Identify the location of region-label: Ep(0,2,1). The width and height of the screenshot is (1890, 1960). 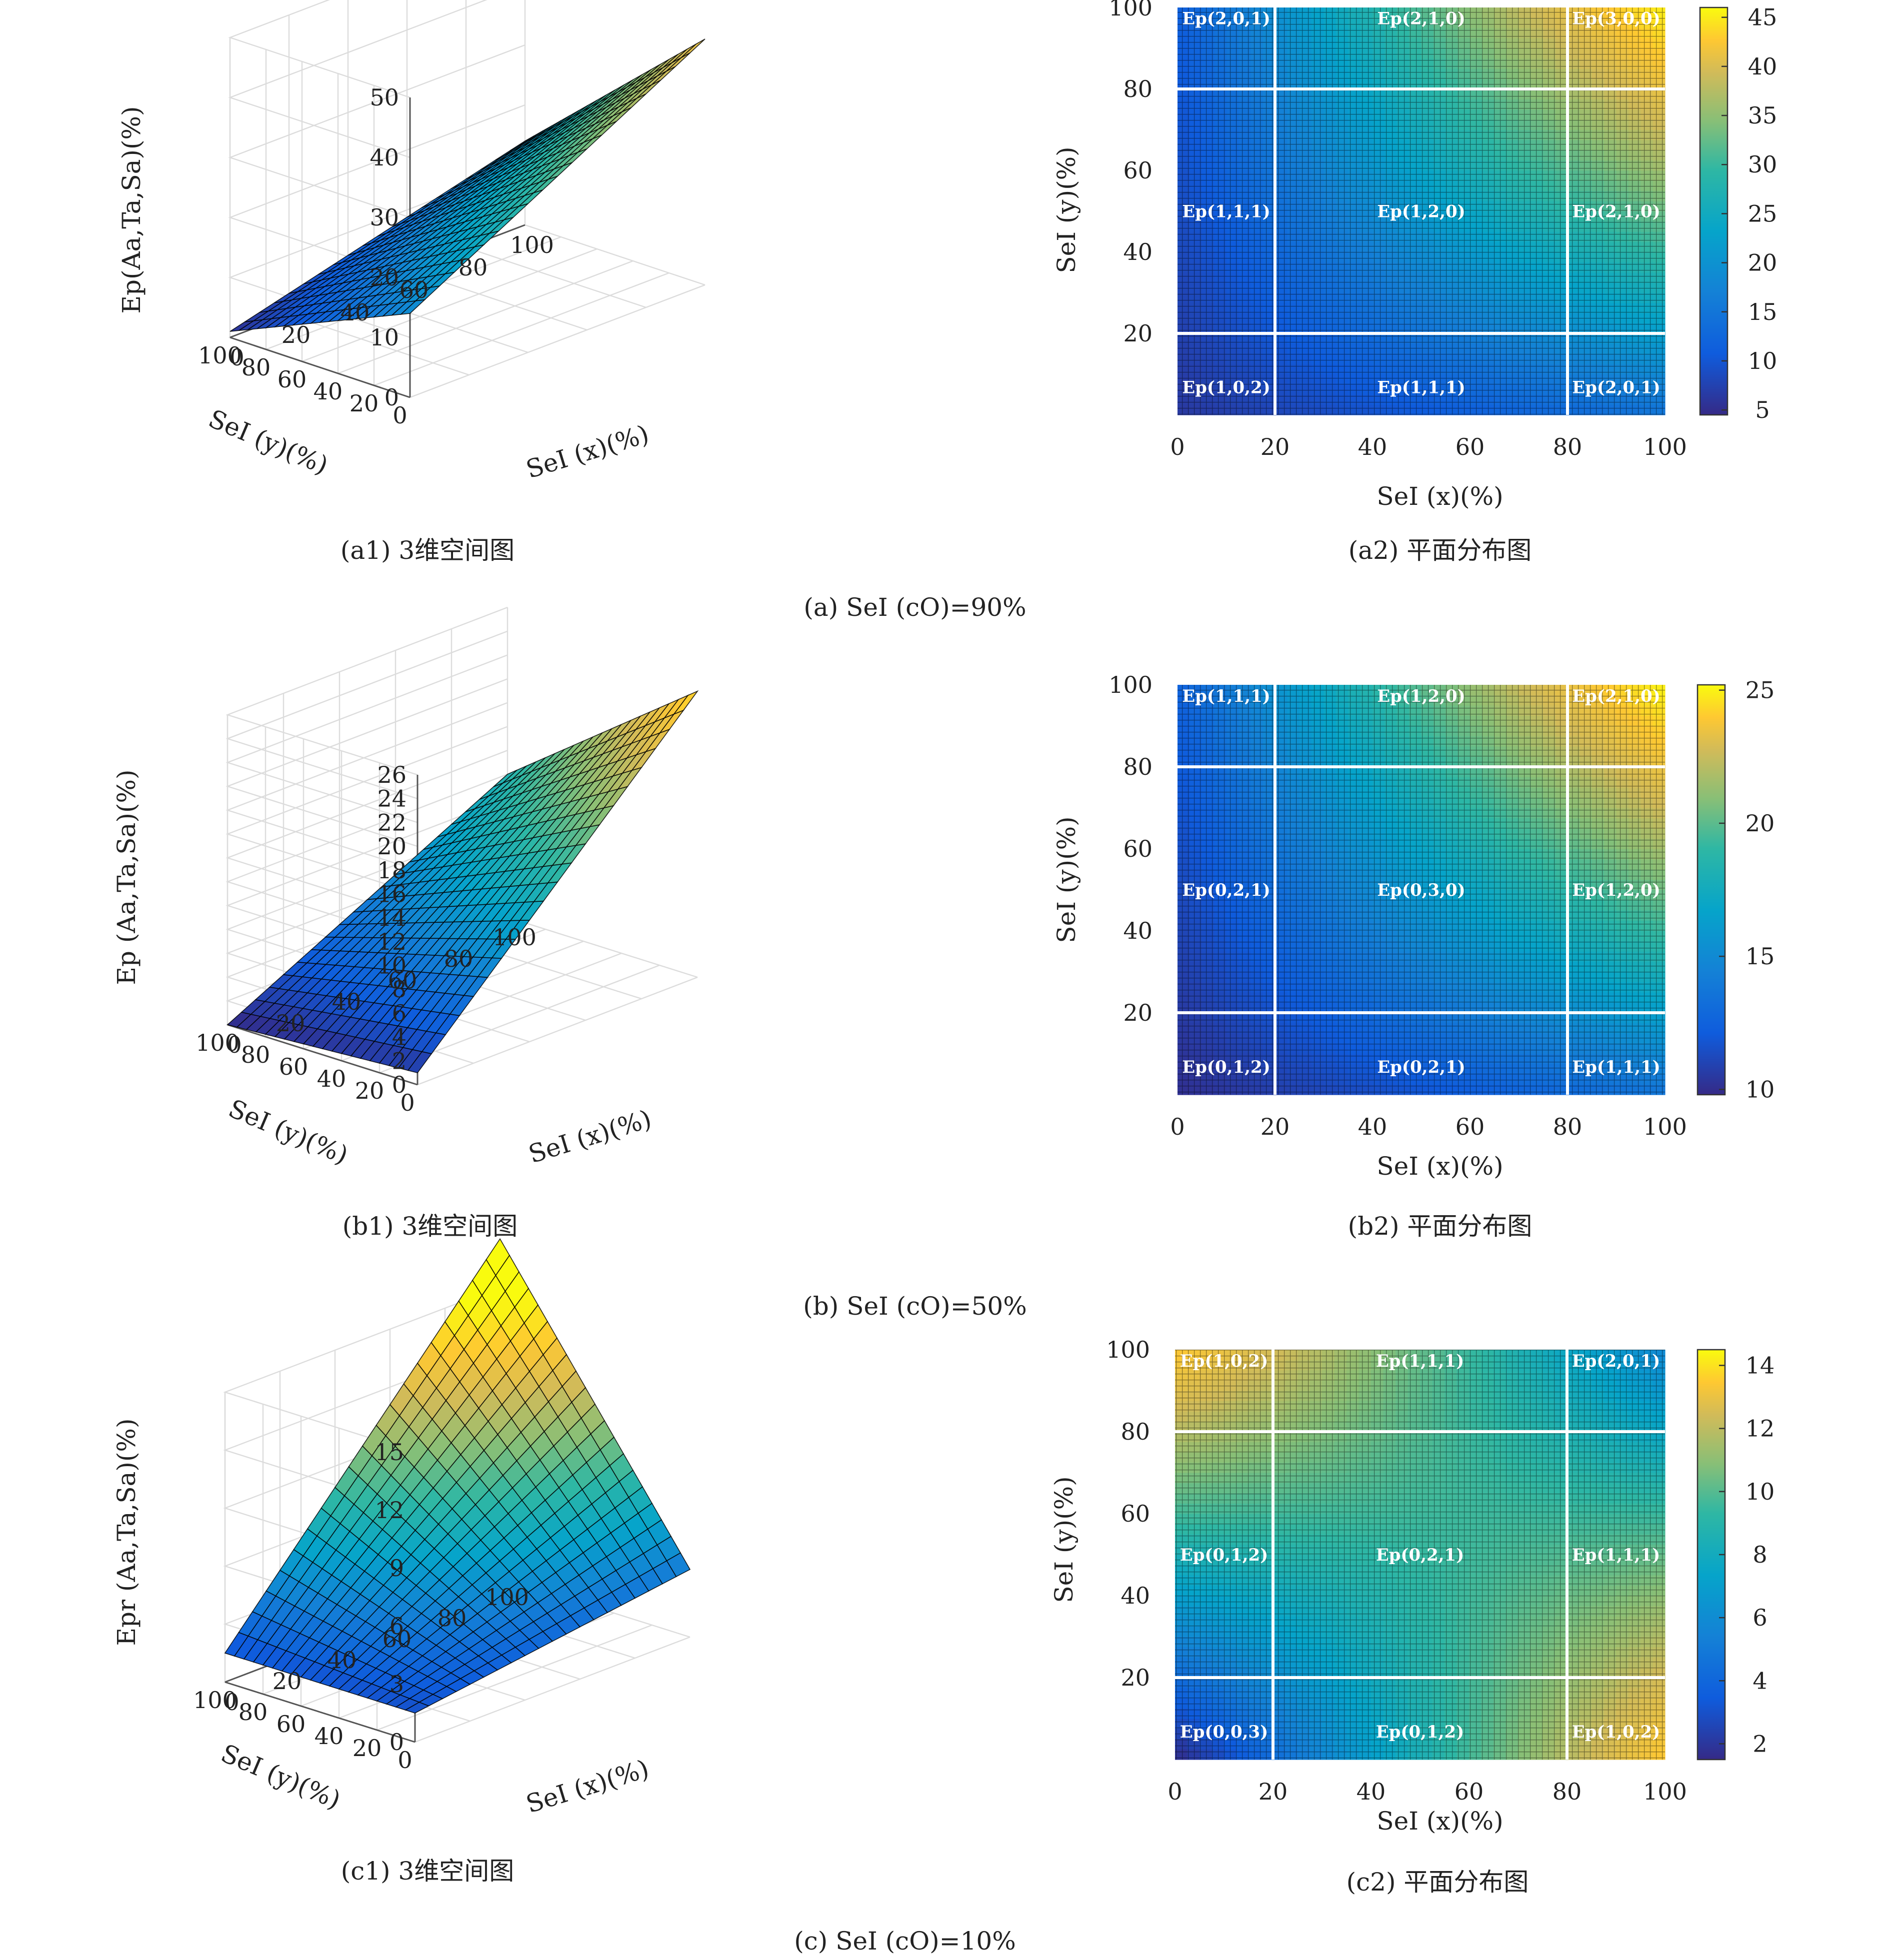
(1226, 890).